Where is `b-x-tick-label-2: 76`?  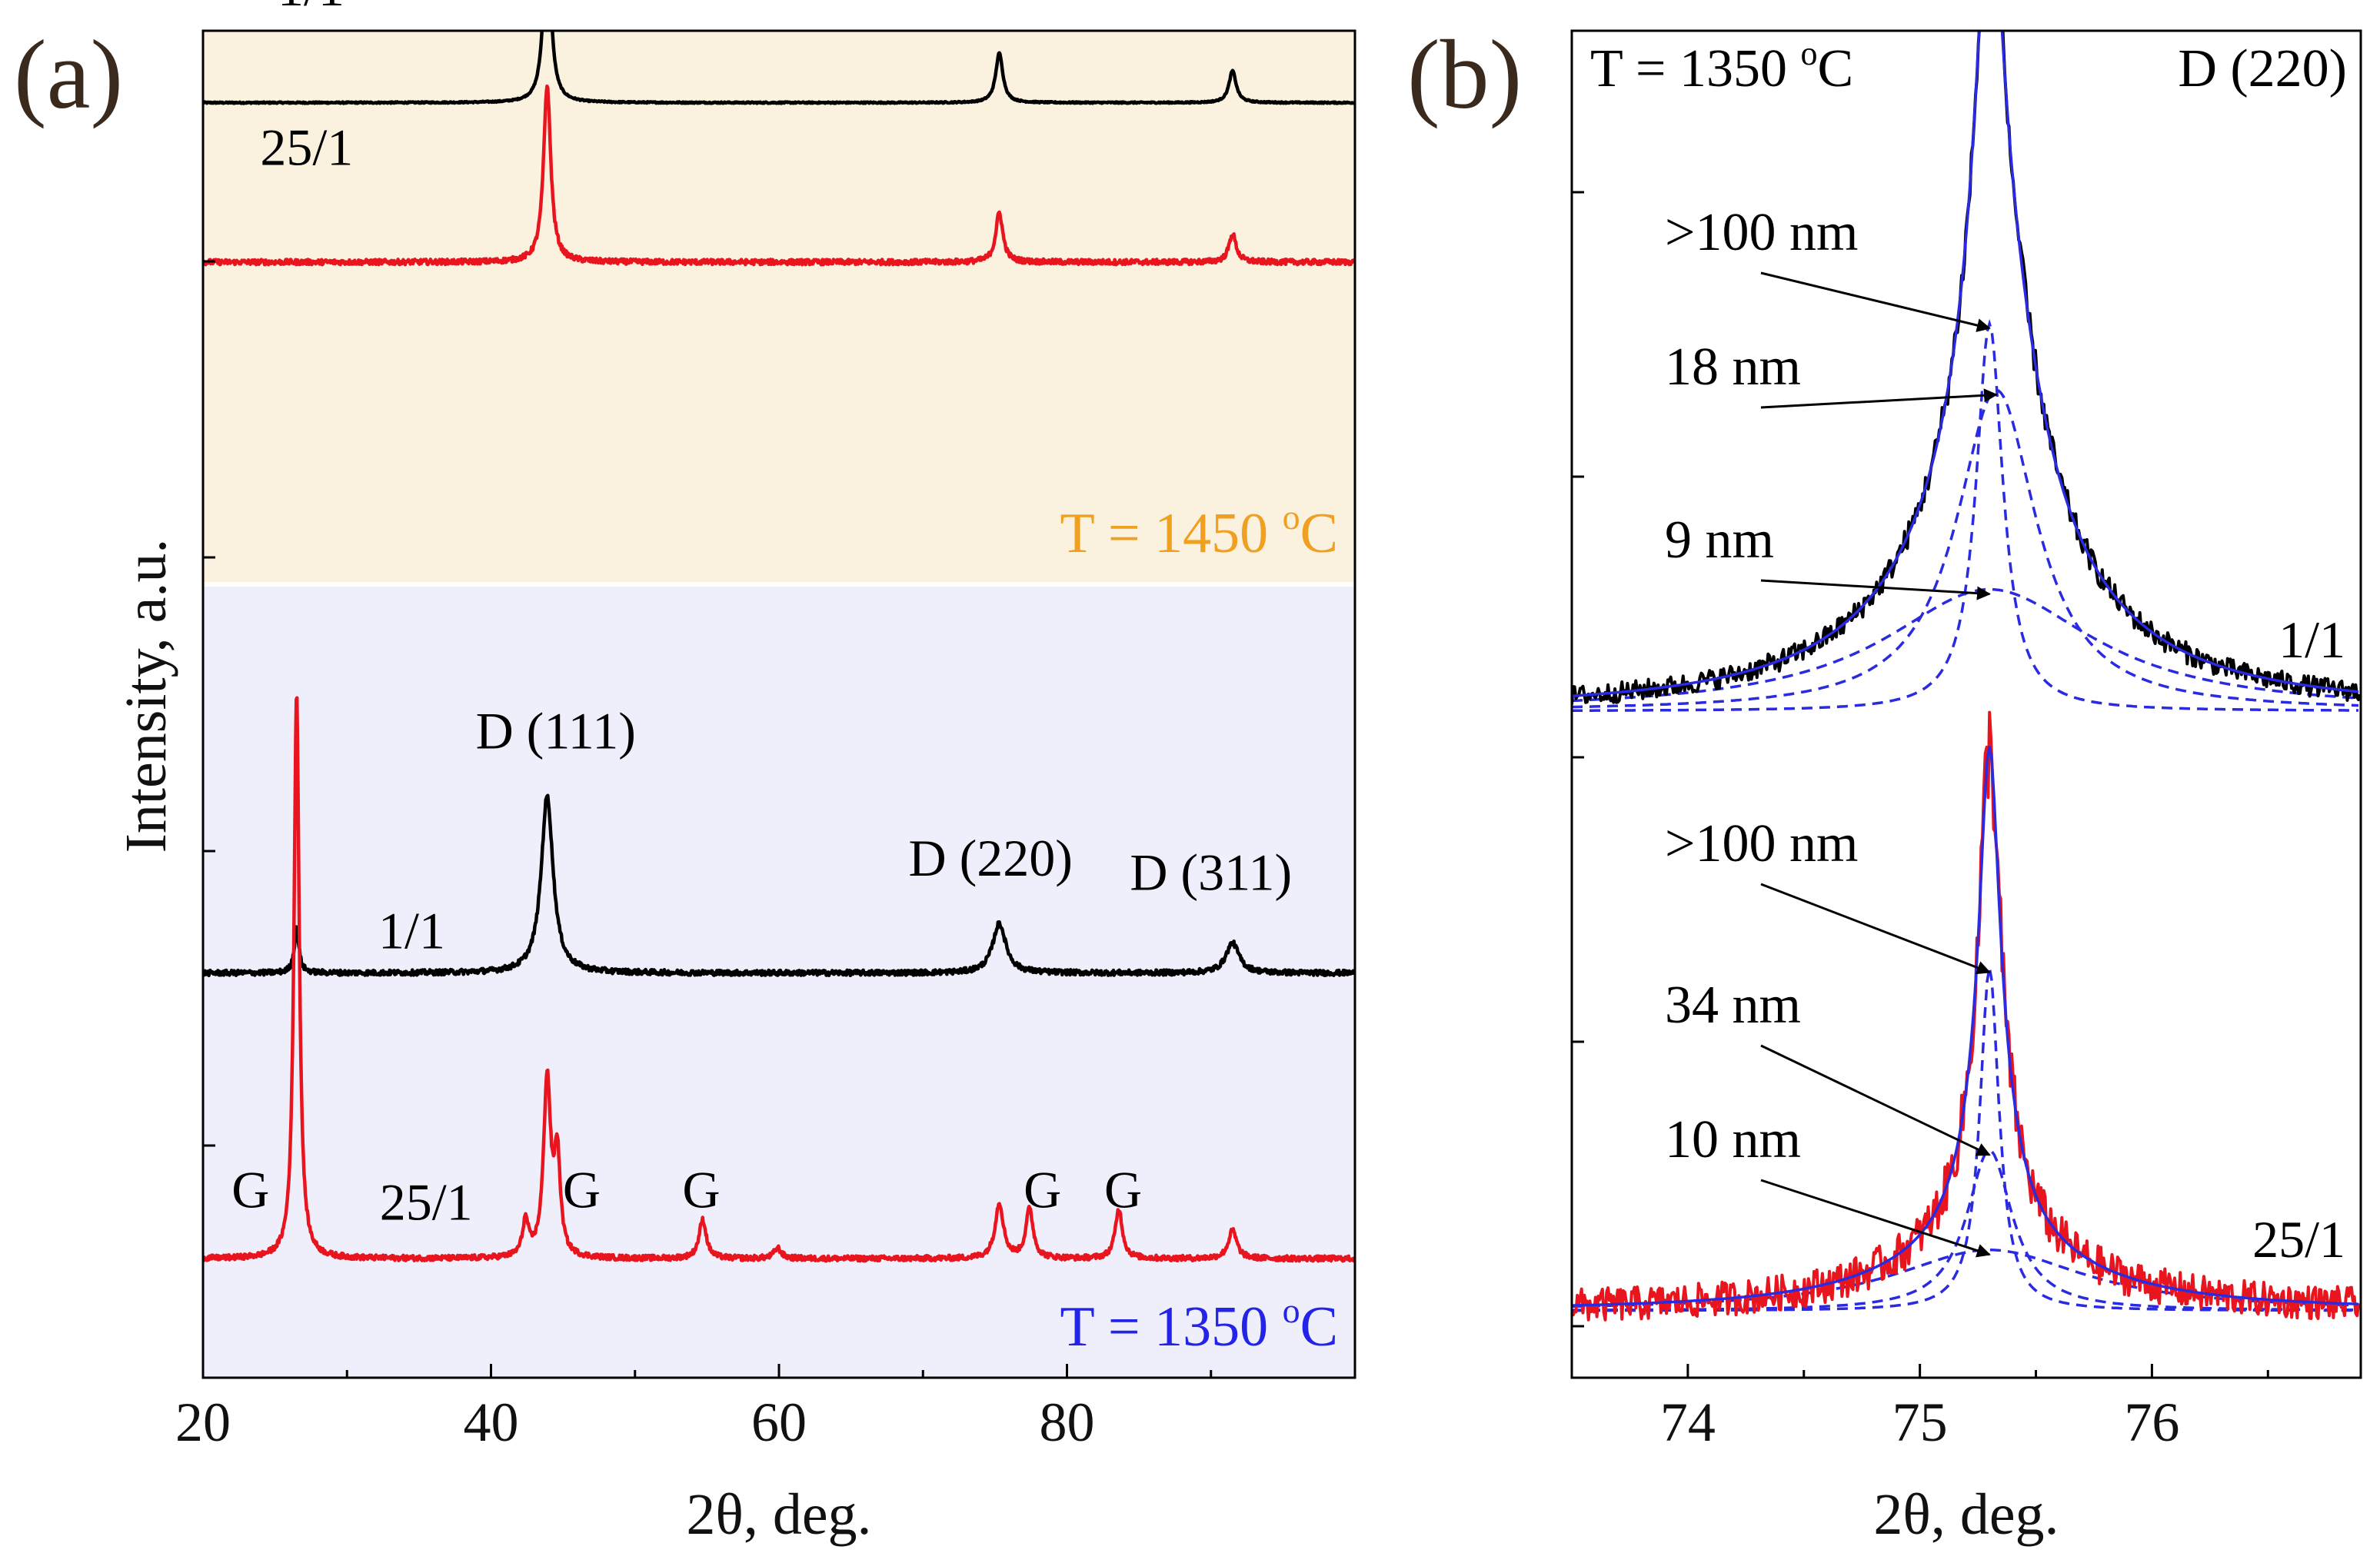
b-x-tick-label-2: 76 is located at coordinates (2151, 1422).